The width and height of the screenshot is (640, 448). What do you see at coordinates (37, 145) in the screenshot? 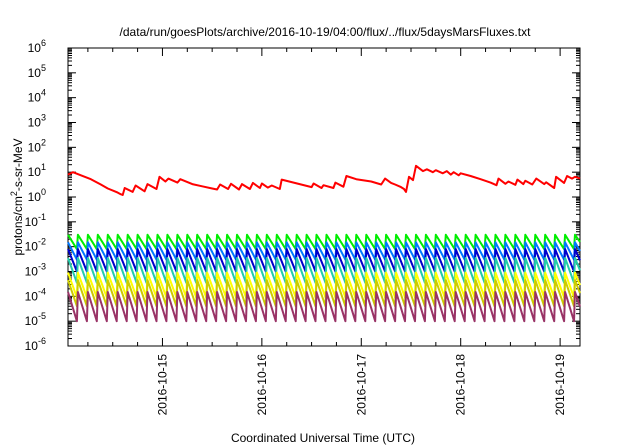
I see `y-tick-label: 10²` at bounding box center [37, 145].